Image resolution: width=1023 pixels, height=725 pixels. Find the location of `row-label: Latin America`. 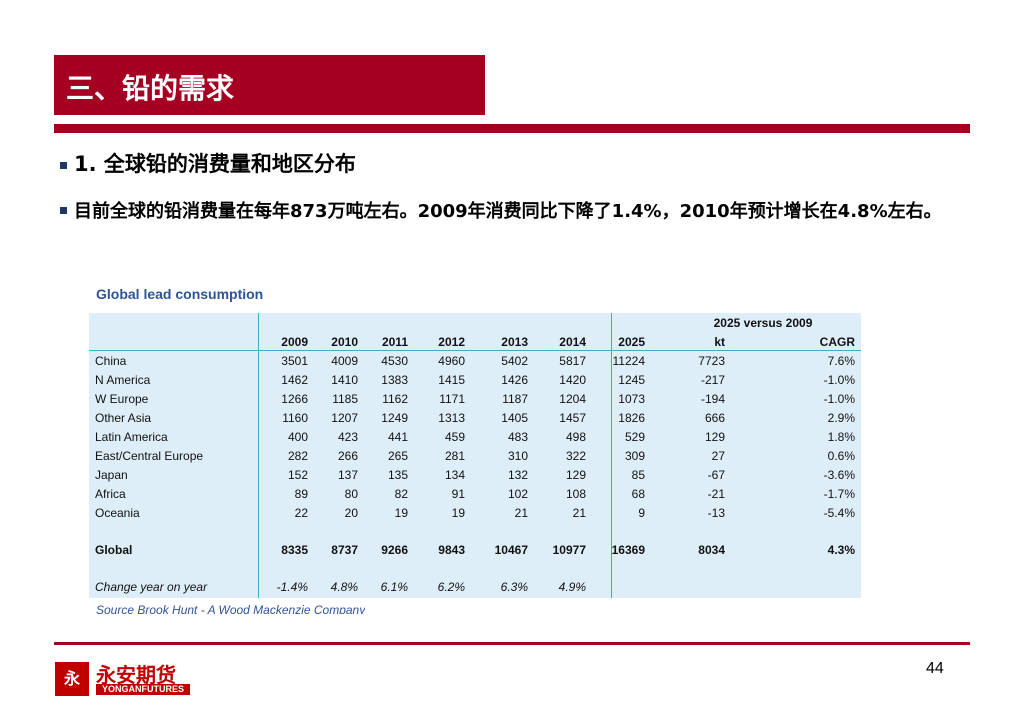

row-label: Latin America is located at coordinates (131, 436).